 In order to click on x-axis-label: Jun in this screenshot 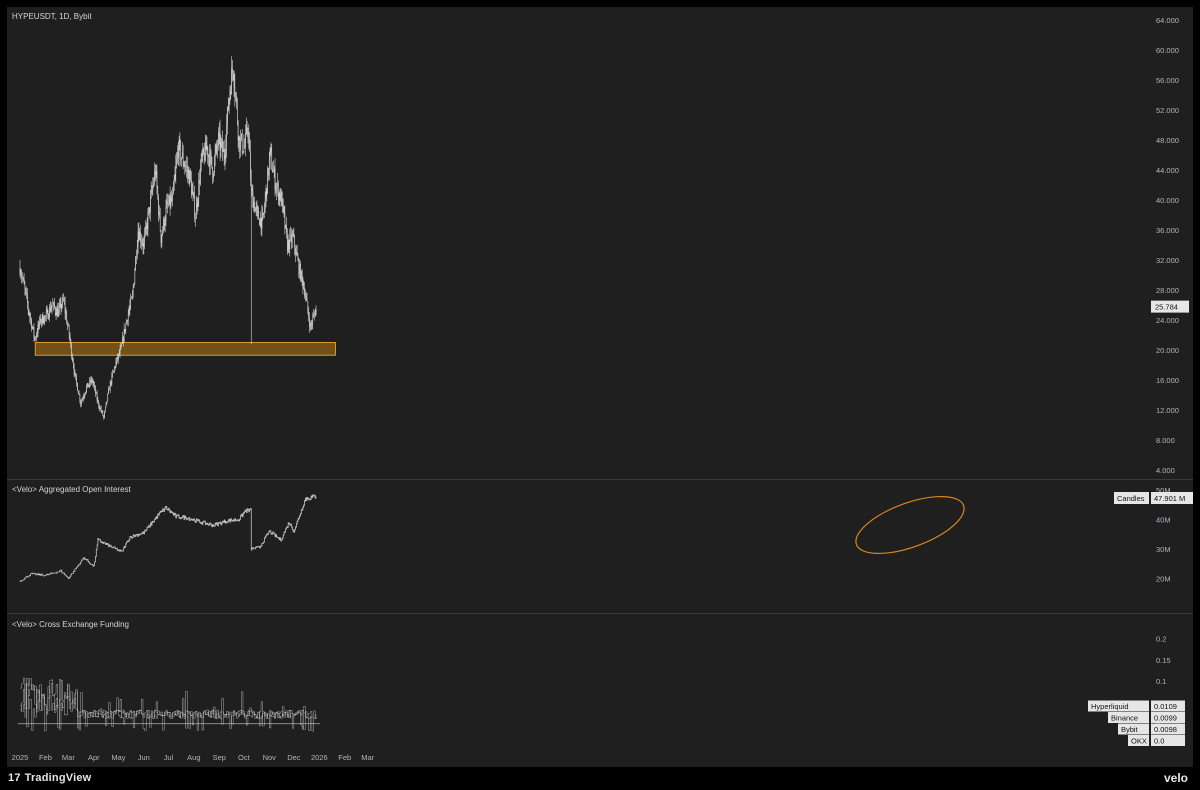, I will do `click(144, 757)`.